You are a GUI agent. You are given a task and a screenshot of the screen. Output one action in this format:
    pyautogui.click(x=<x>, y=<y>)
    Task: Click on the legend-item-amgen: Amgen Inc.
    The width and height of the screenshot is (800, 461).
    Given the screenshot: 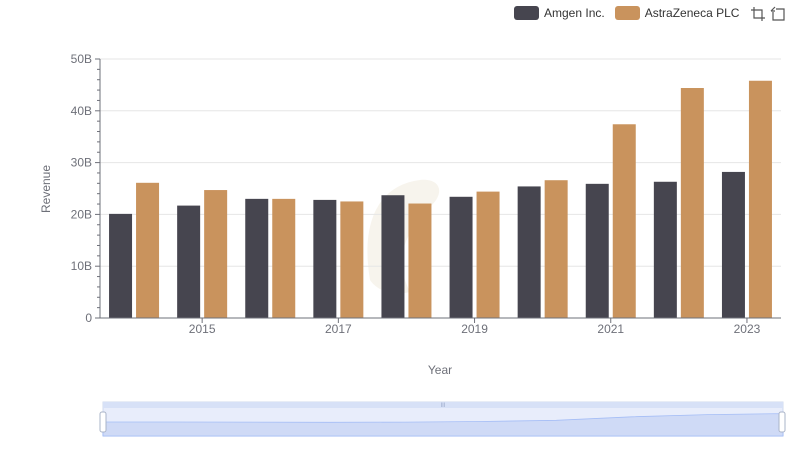 What is the action you would take?
    pyautogui.click(x=559, y=13)
    